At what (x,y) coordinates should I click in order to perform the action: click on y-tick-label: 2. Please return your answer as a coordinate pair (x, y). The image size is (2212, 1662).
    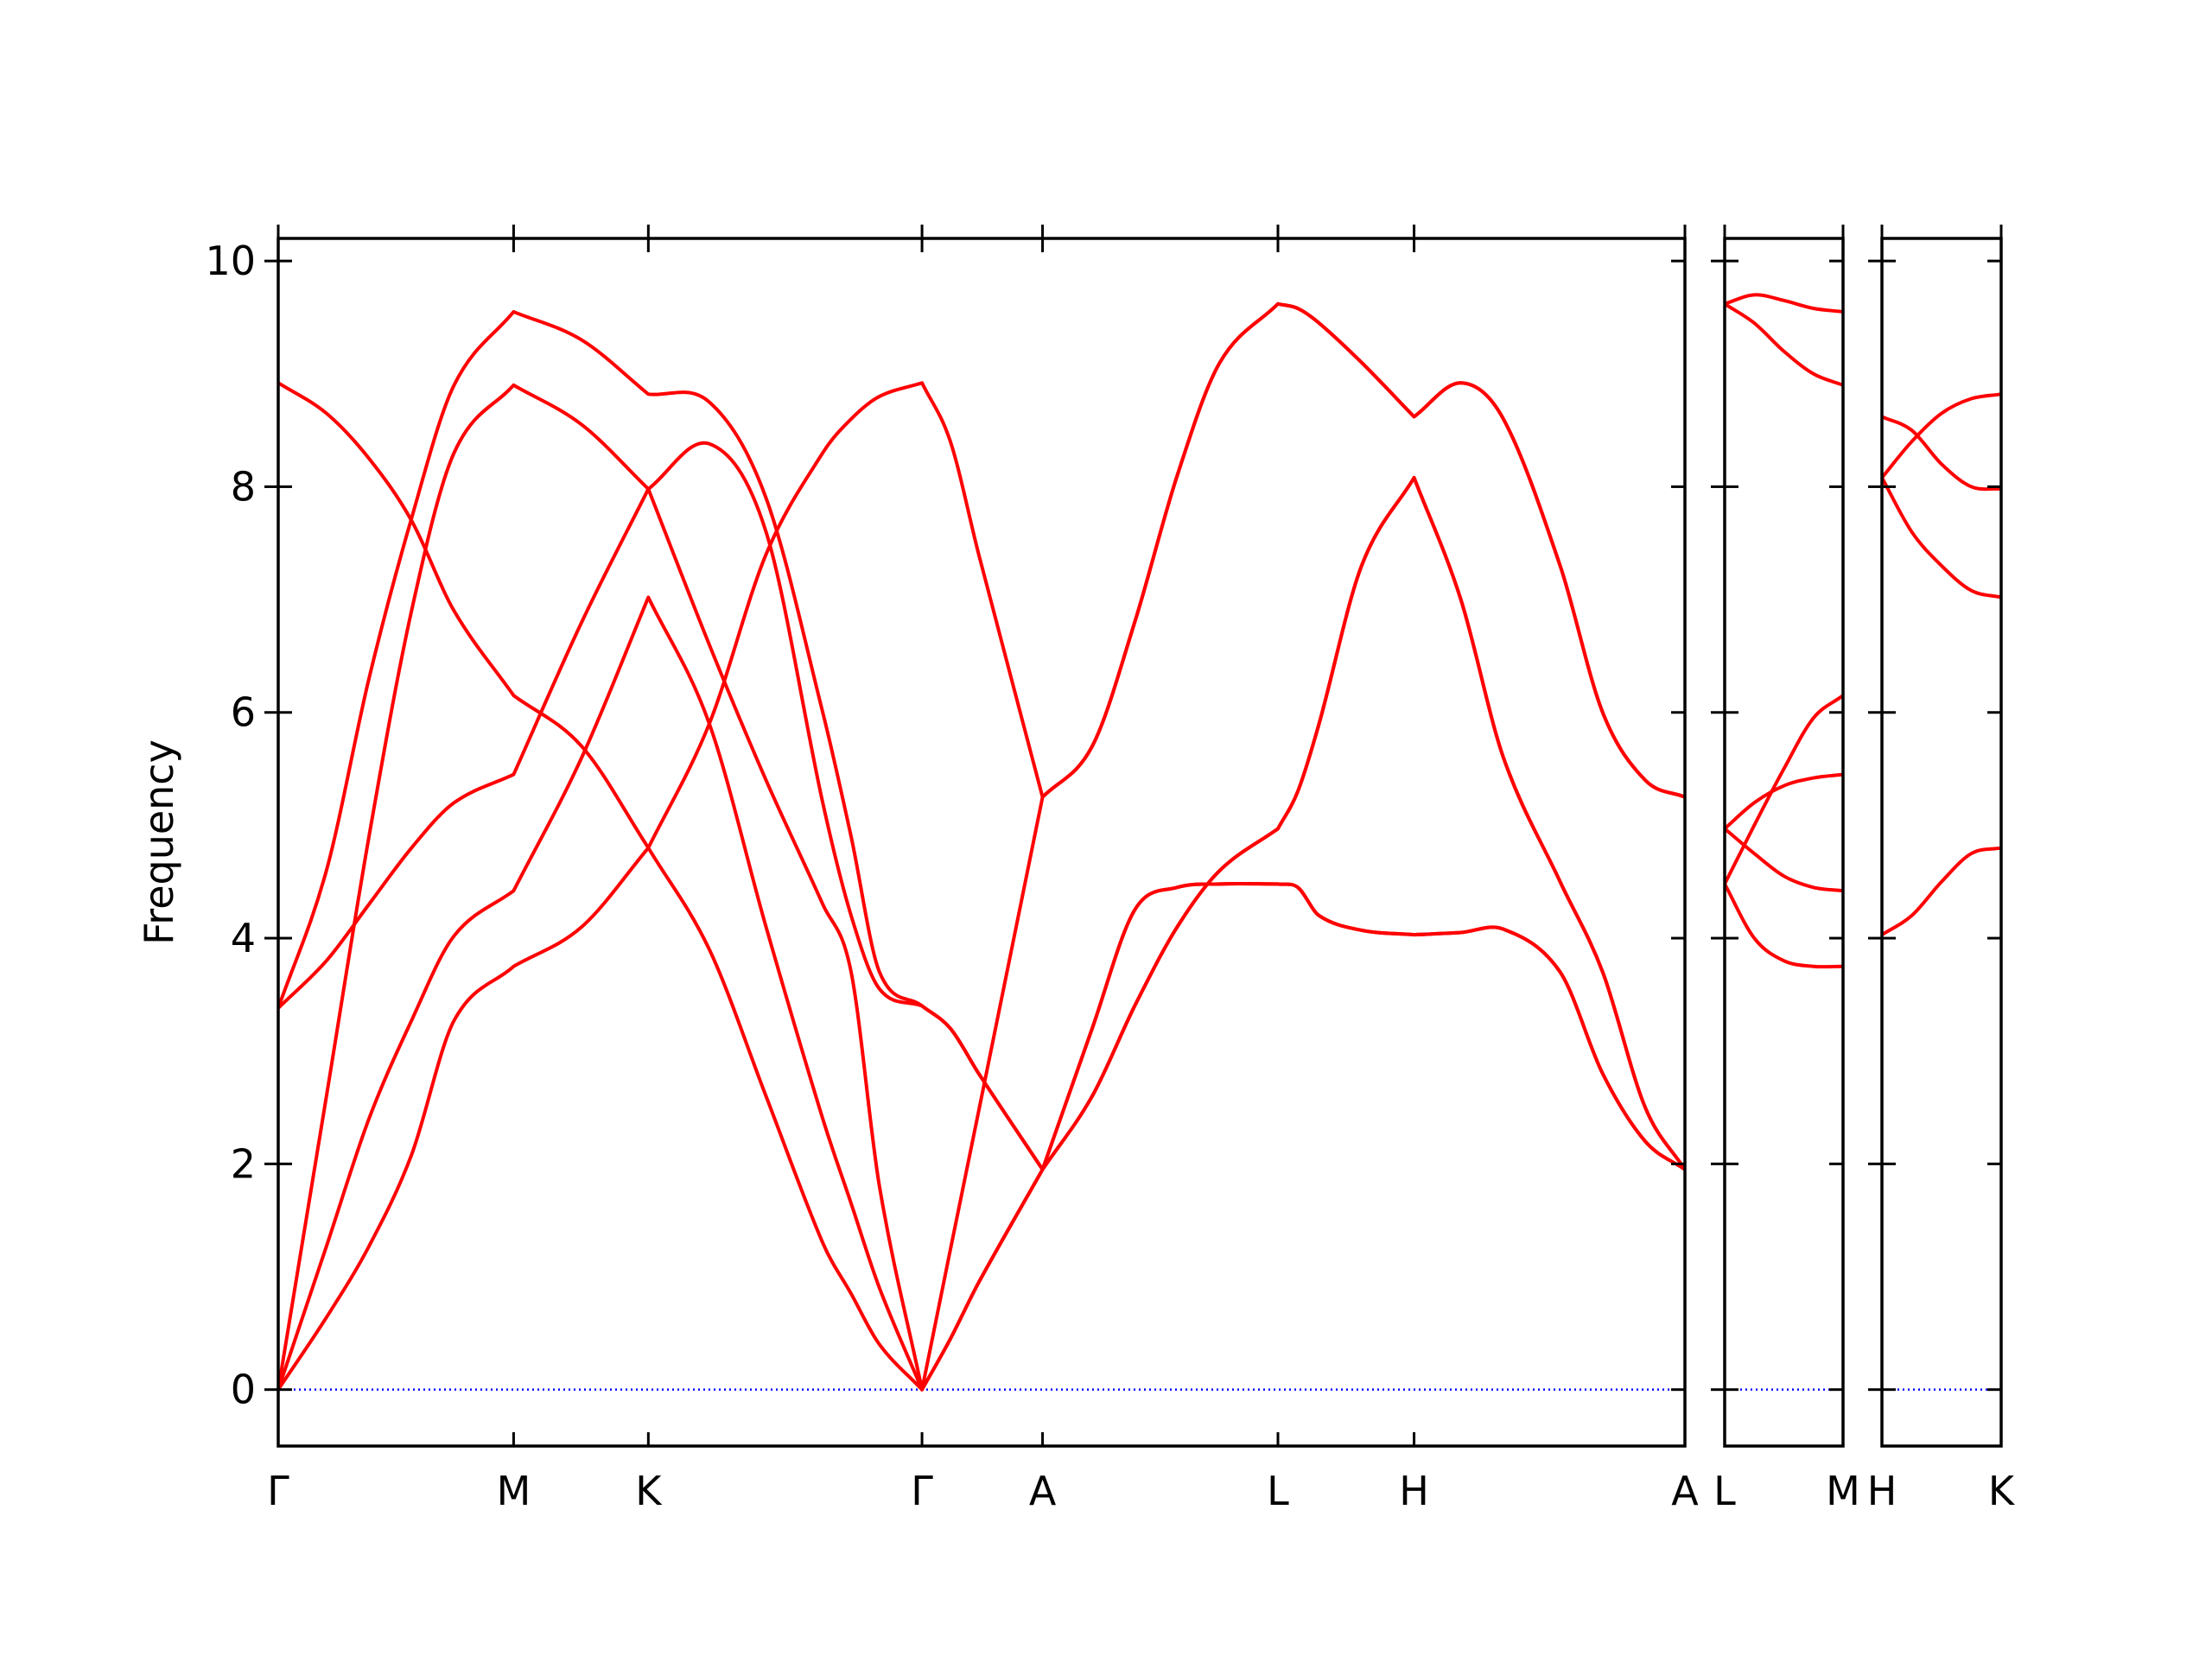
    Looking at the image, I should click on (243, 1163).